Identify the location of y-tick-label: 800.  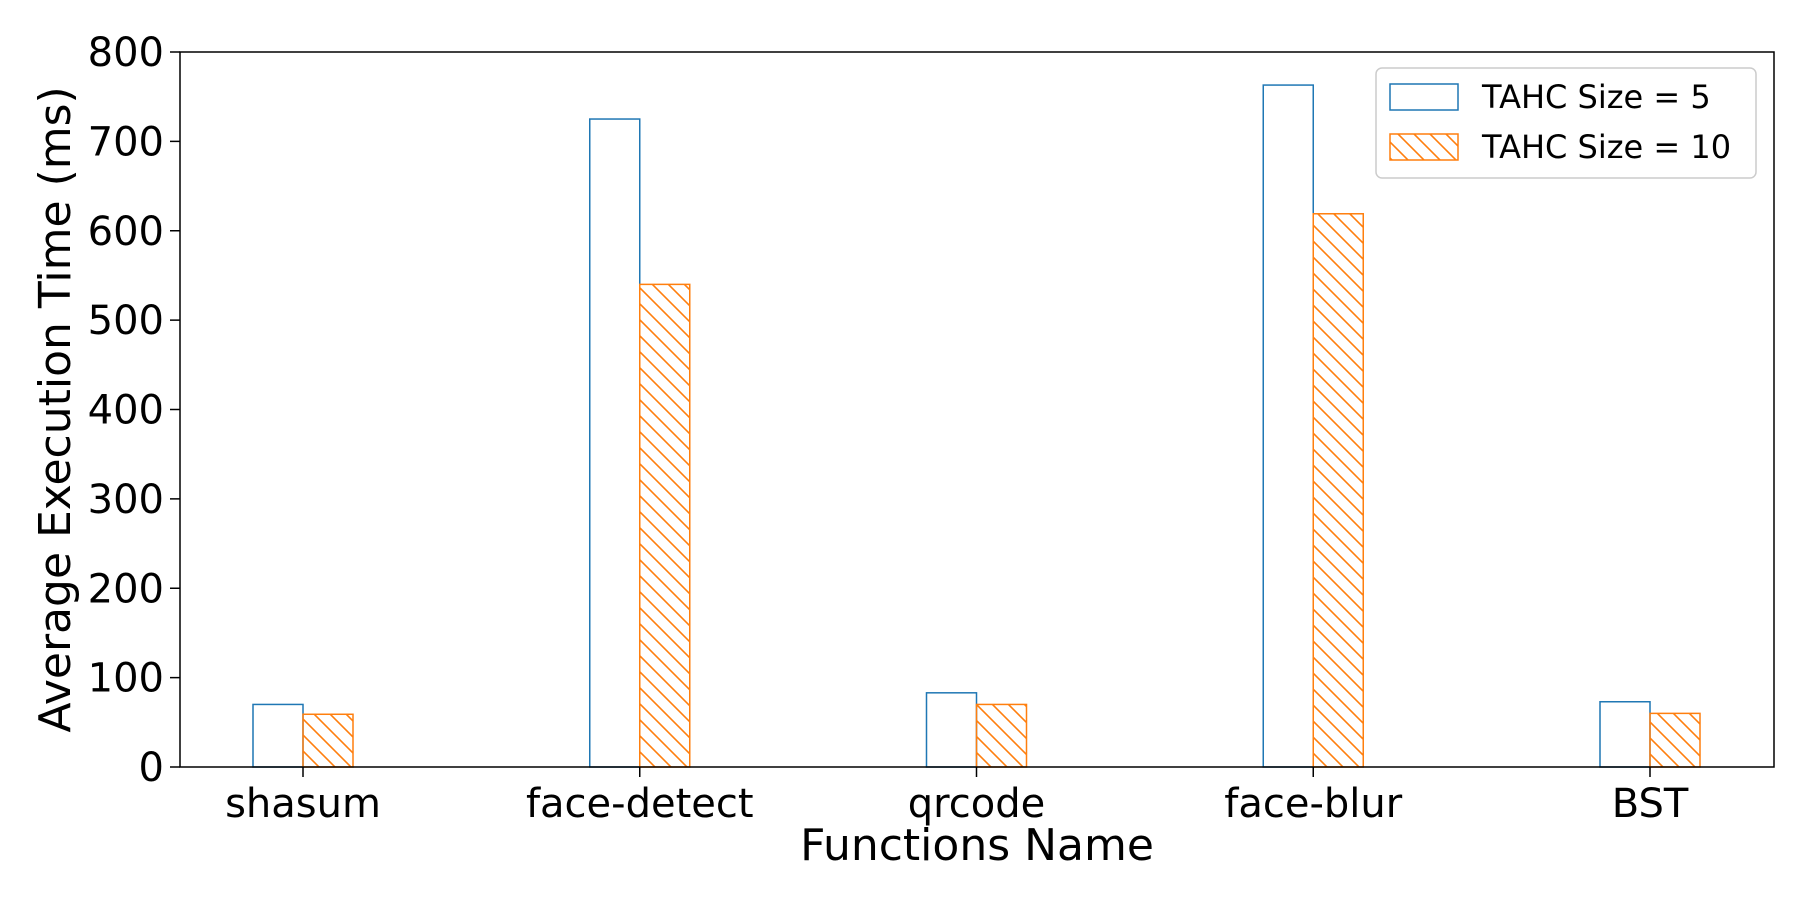
(126, 53).